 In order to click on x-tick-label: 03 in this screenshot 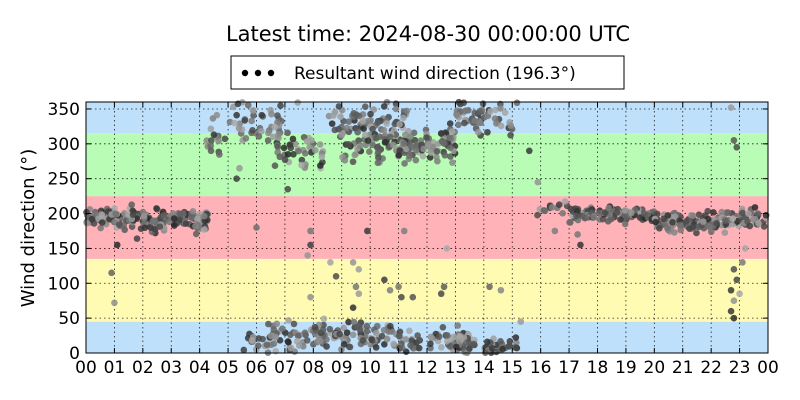, I will do `click(171, 368)`.